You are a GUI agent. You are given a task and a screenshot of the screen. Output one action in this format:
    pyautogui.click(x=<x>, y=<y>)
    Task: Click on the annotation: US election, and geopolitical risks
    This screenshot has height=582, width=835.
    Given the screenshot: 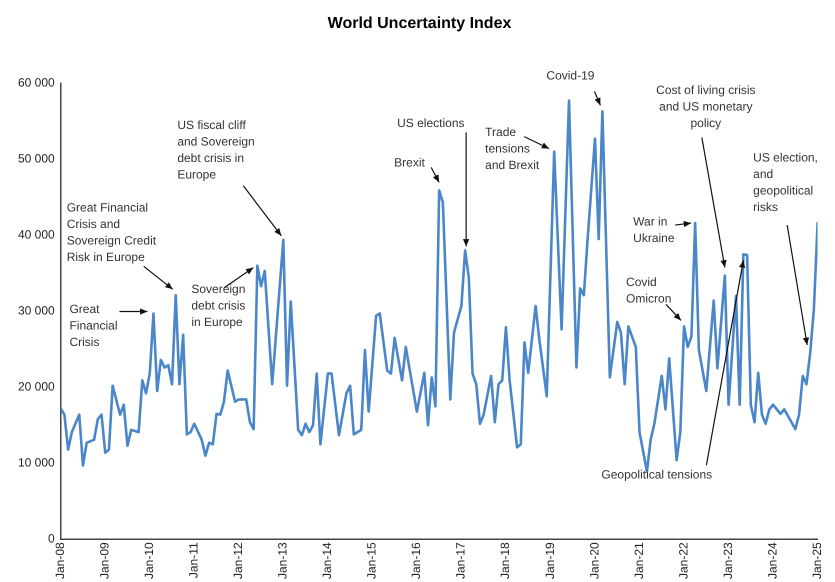 What is the action you would take?
    pyautogui.click(x=785, y=182)
    